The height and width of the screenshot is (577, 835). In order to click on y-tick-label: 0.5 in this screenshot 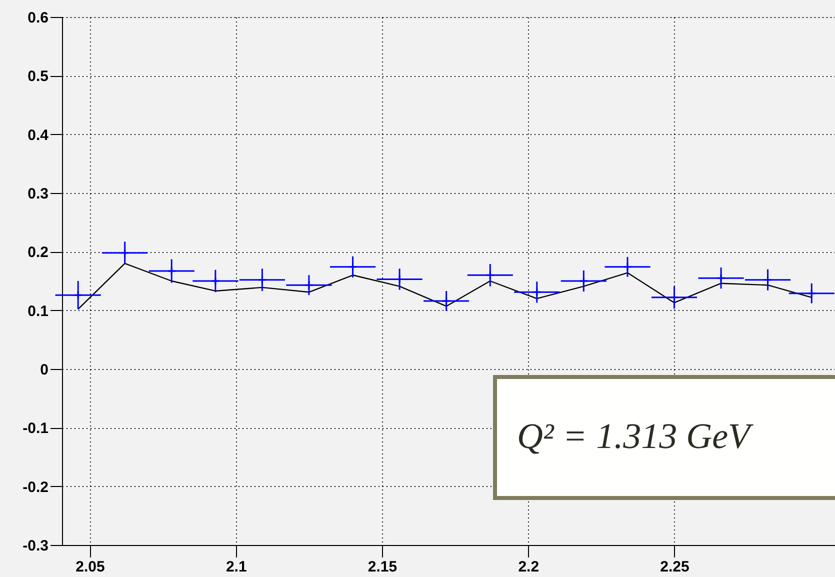, I will do `click(38, 77)`.